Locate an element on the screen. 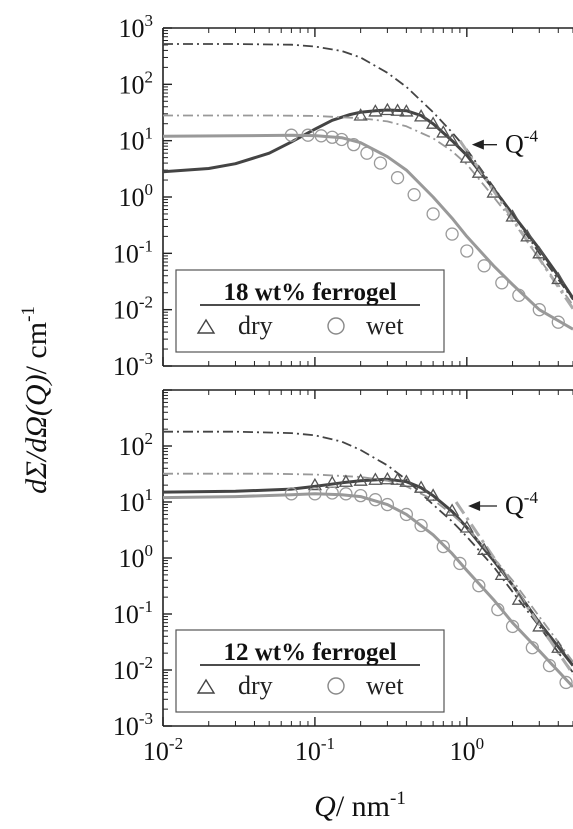 Image resolution: width=573 pixels, height=829 pixels. y-tick-label: 10² is located at coordinates (136, 445).